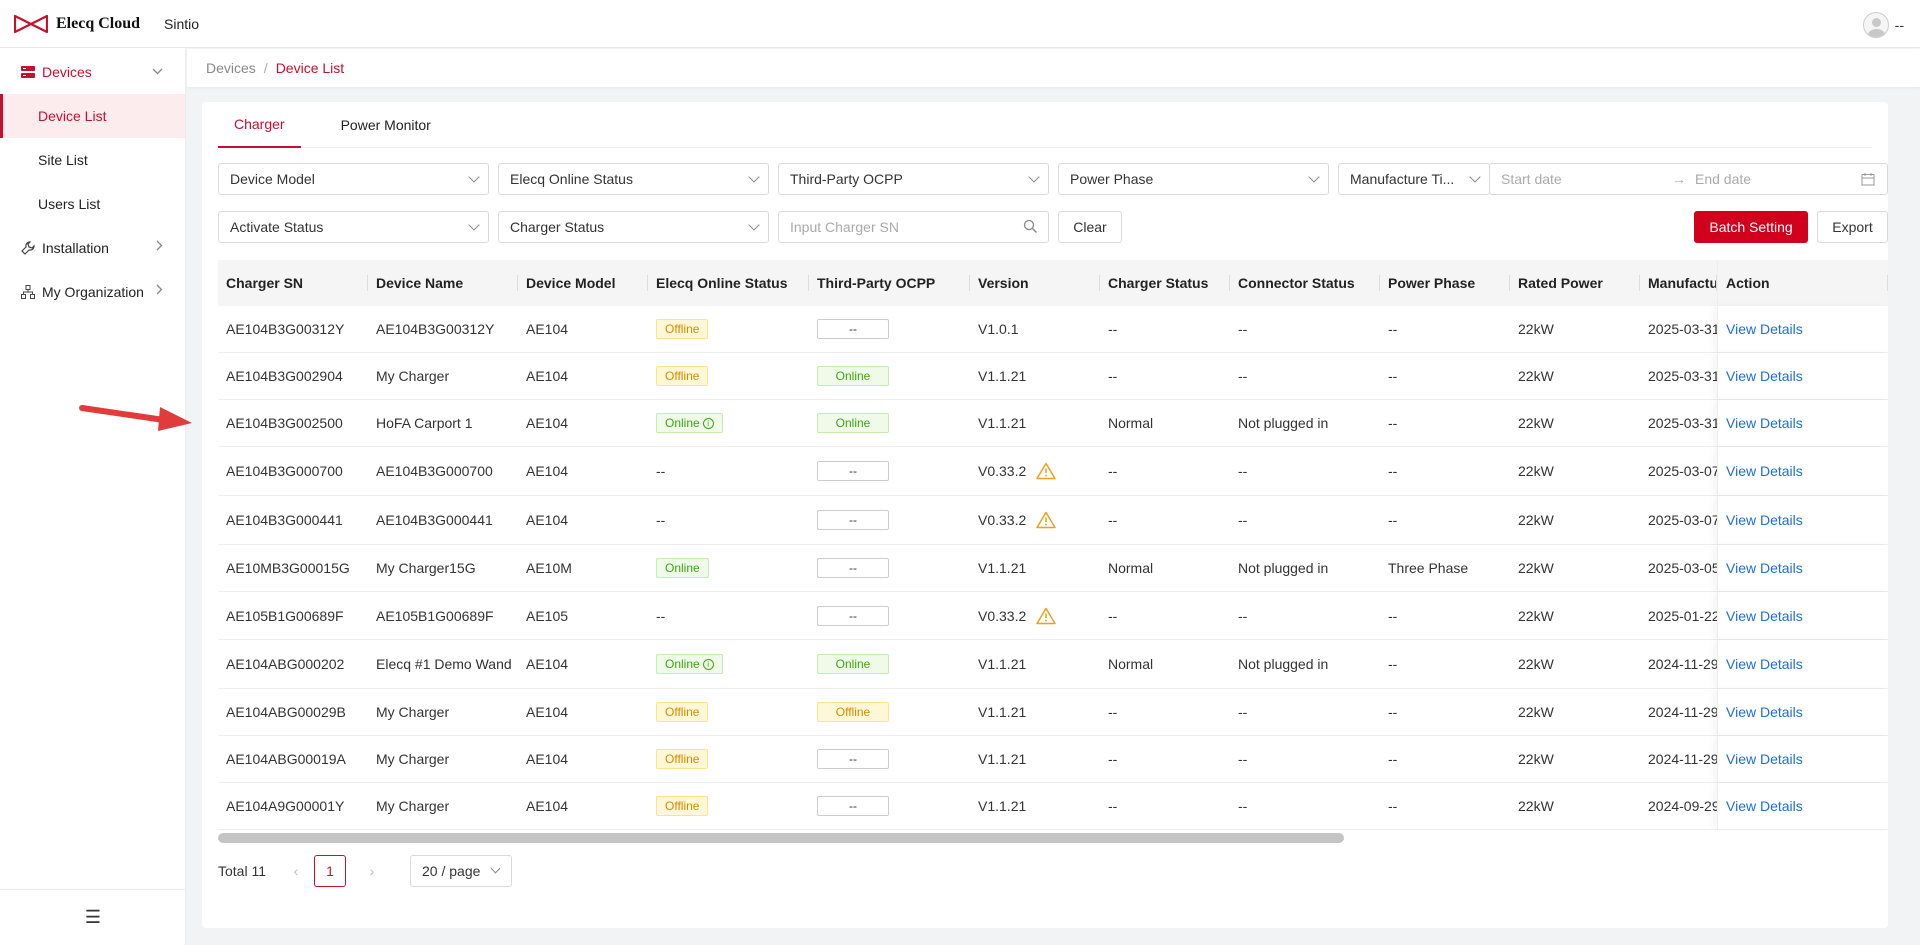 This screenshot has height=945, width=1920. I want to click on export-button: Export, so click(1852, 227).